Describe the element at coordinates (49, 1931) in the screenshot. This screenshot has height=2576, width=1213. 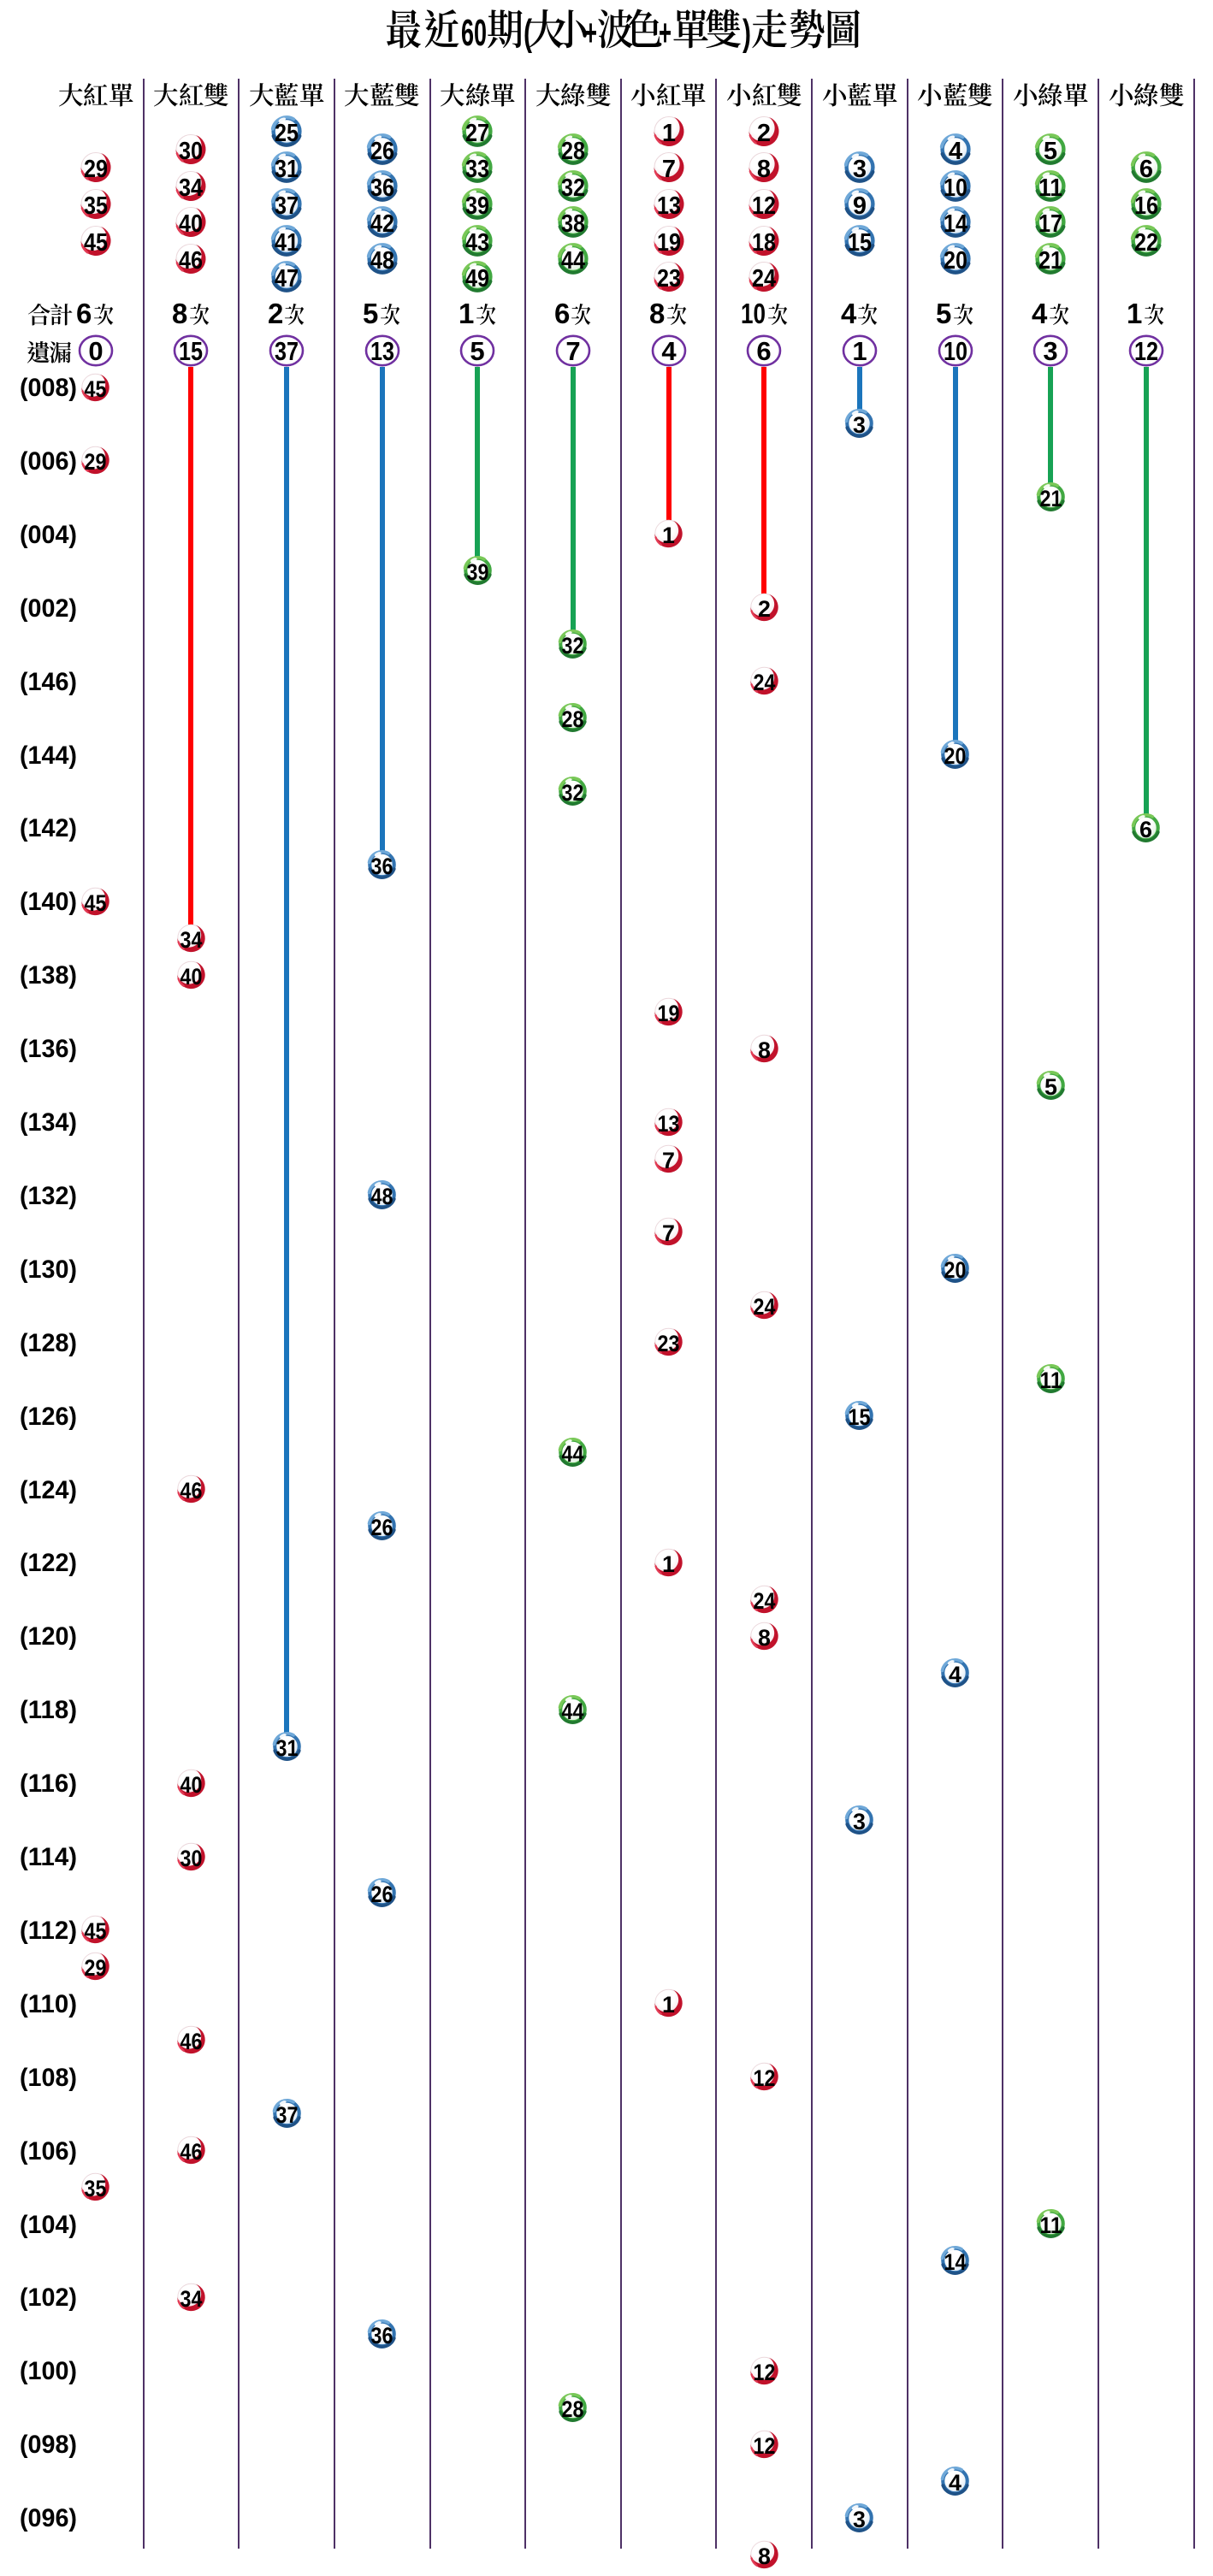
I see `svg-text: (112)` at that location.